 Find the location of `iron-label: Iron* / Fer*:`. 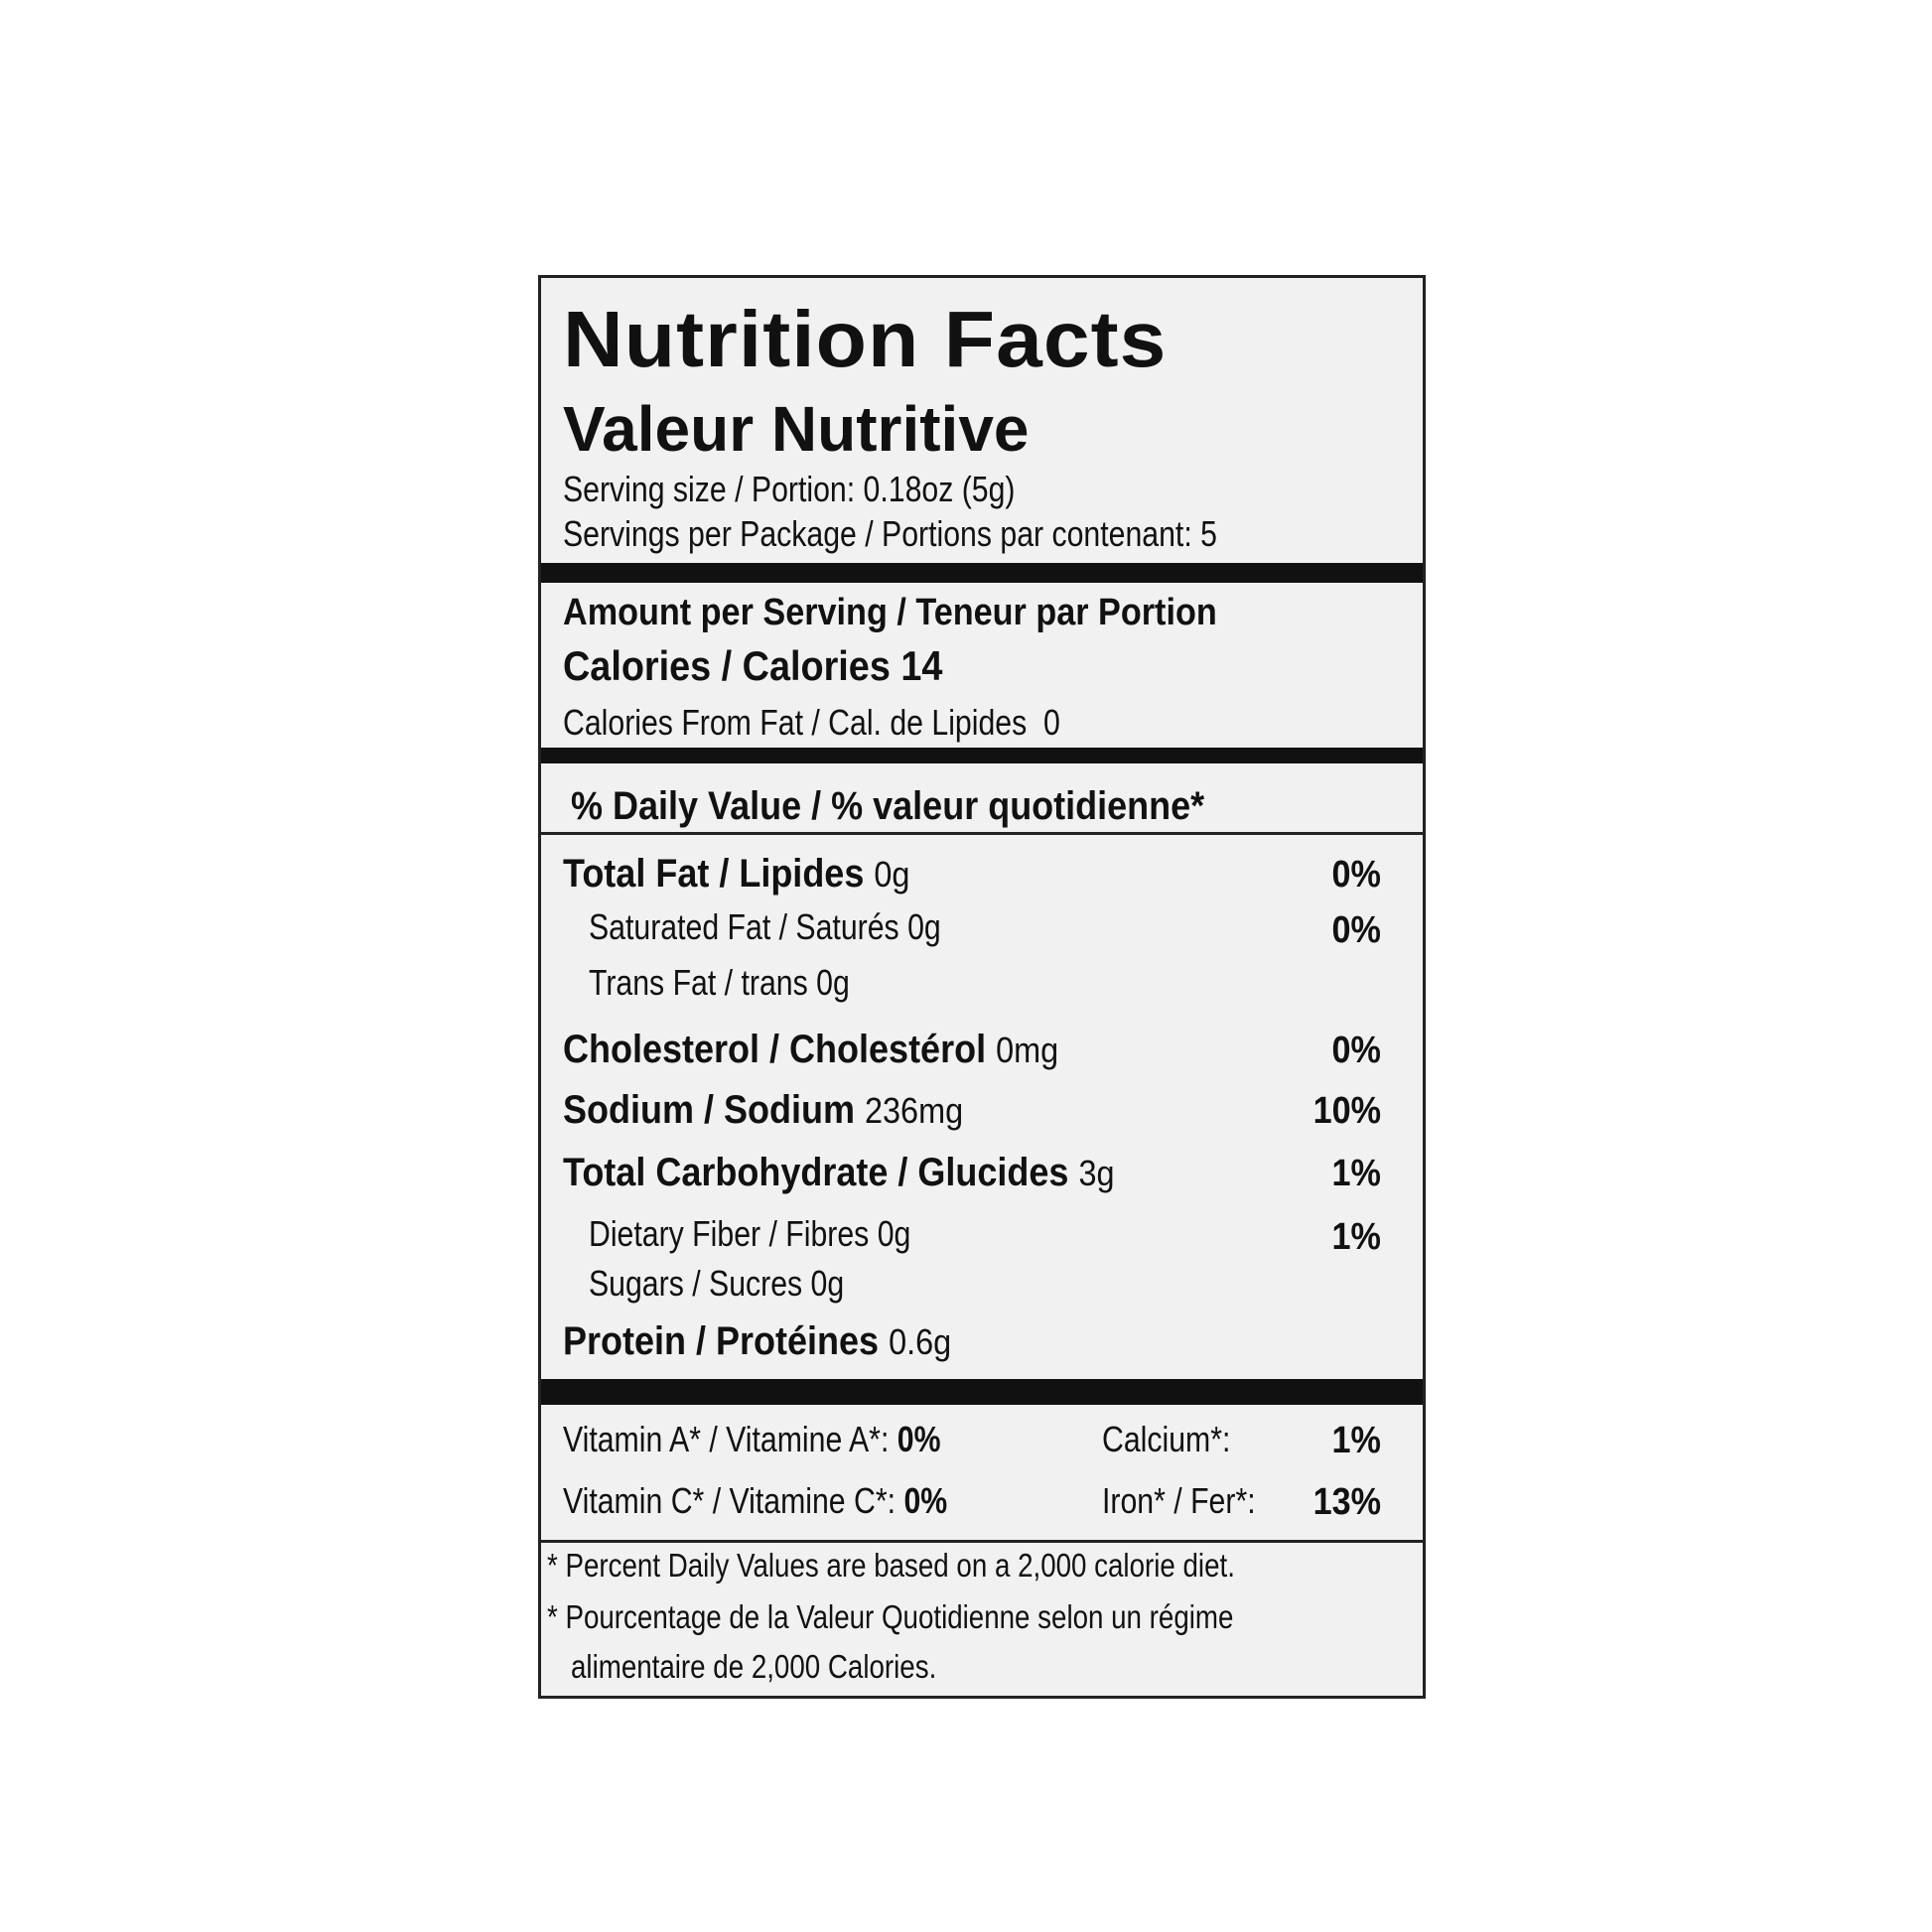

iron-label: Iron* / Fer*: is located at coordinates (1179, 1501).